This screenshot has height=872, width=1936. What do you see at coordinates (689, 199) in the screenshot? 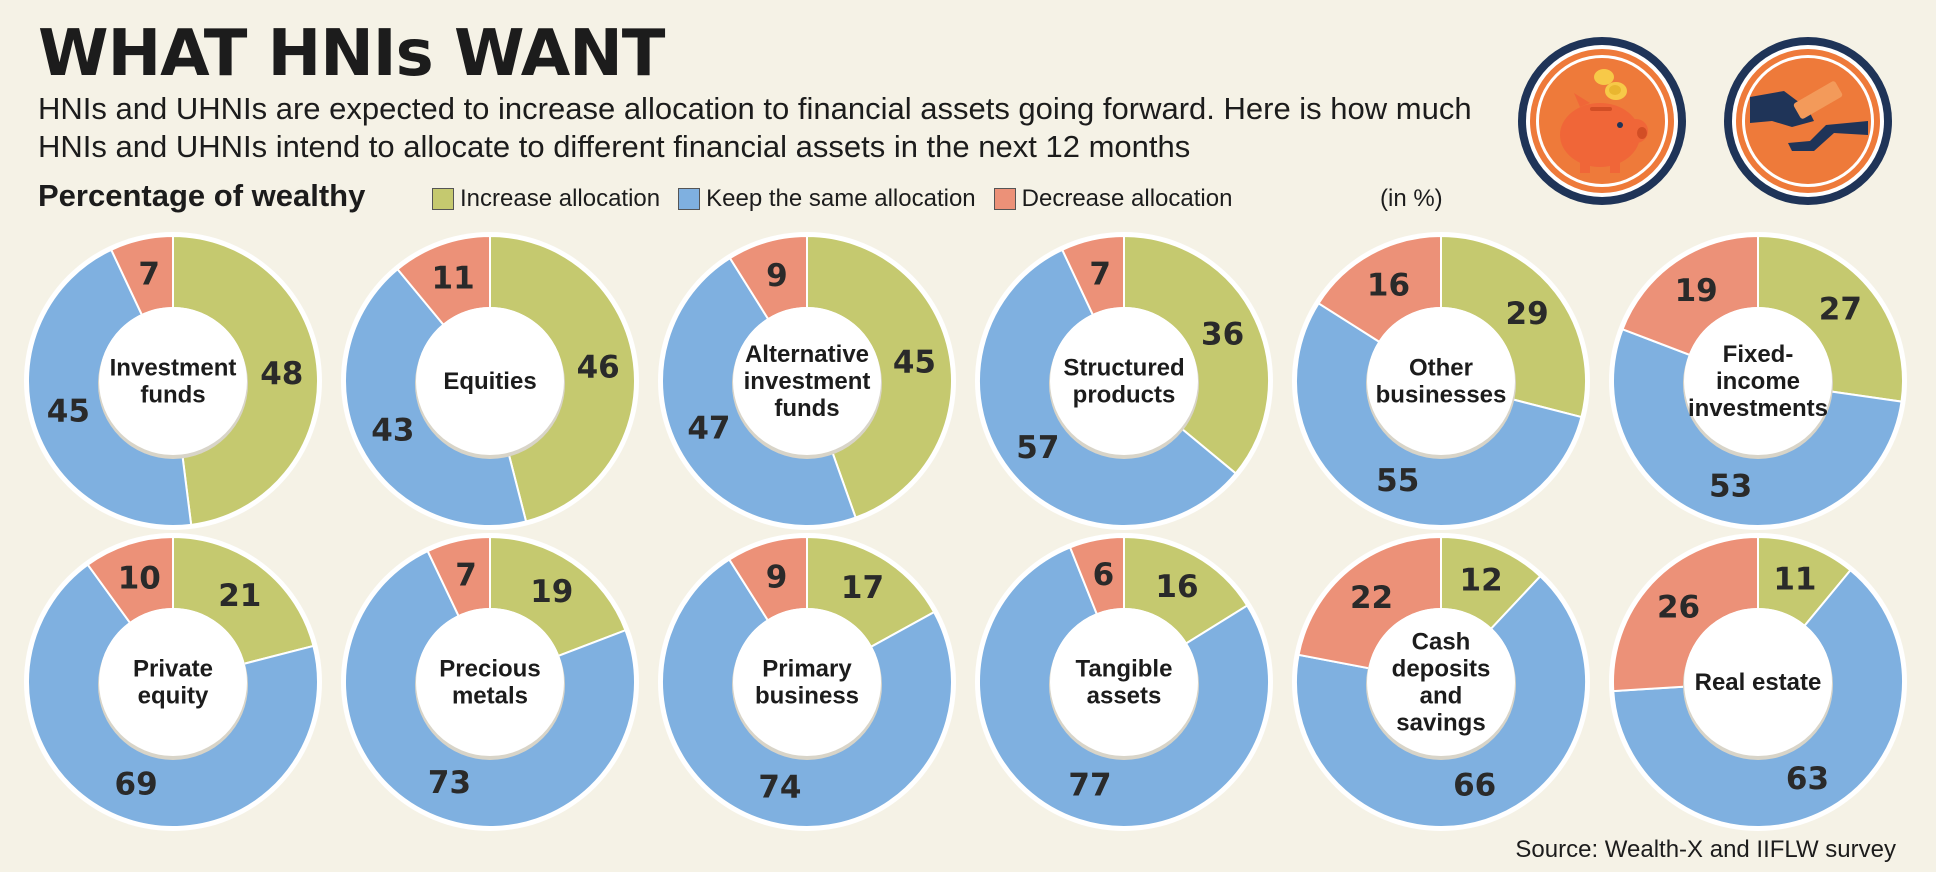
I see `legend-swatch-same` at bounding box center [689, 199].